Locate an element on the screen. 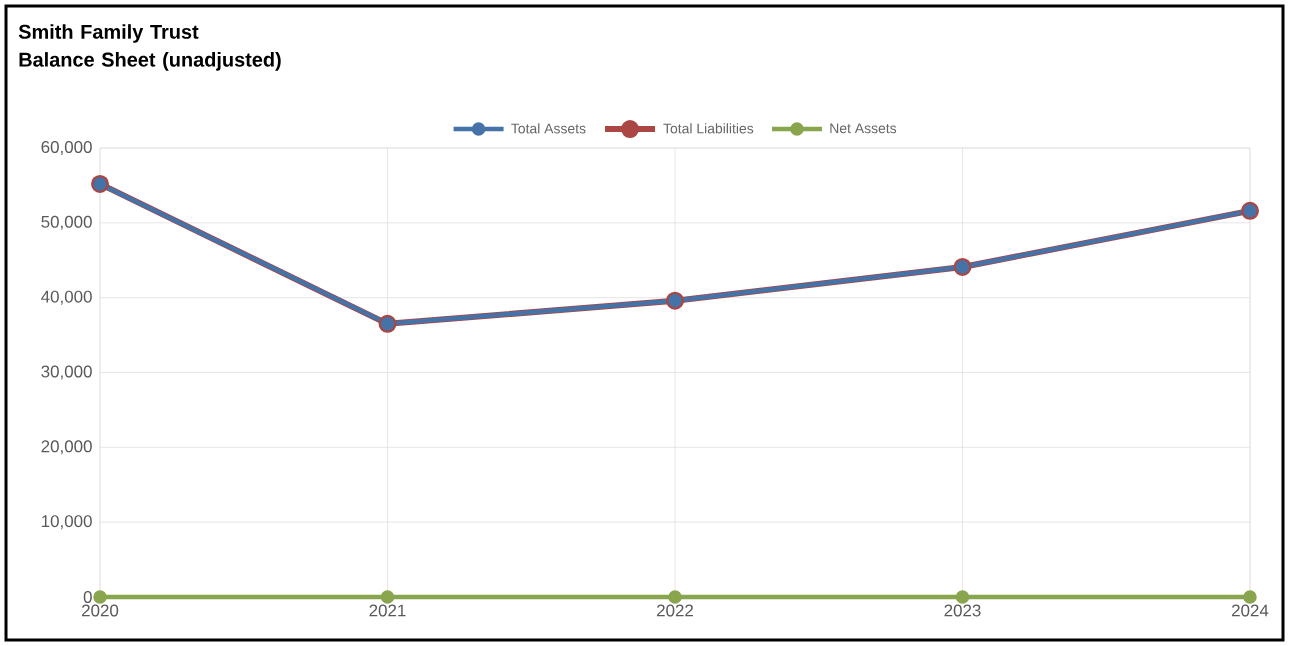 This screenshot has height=646, width=1289. y-tick-label: 0 is located at coordinates (87, 596).